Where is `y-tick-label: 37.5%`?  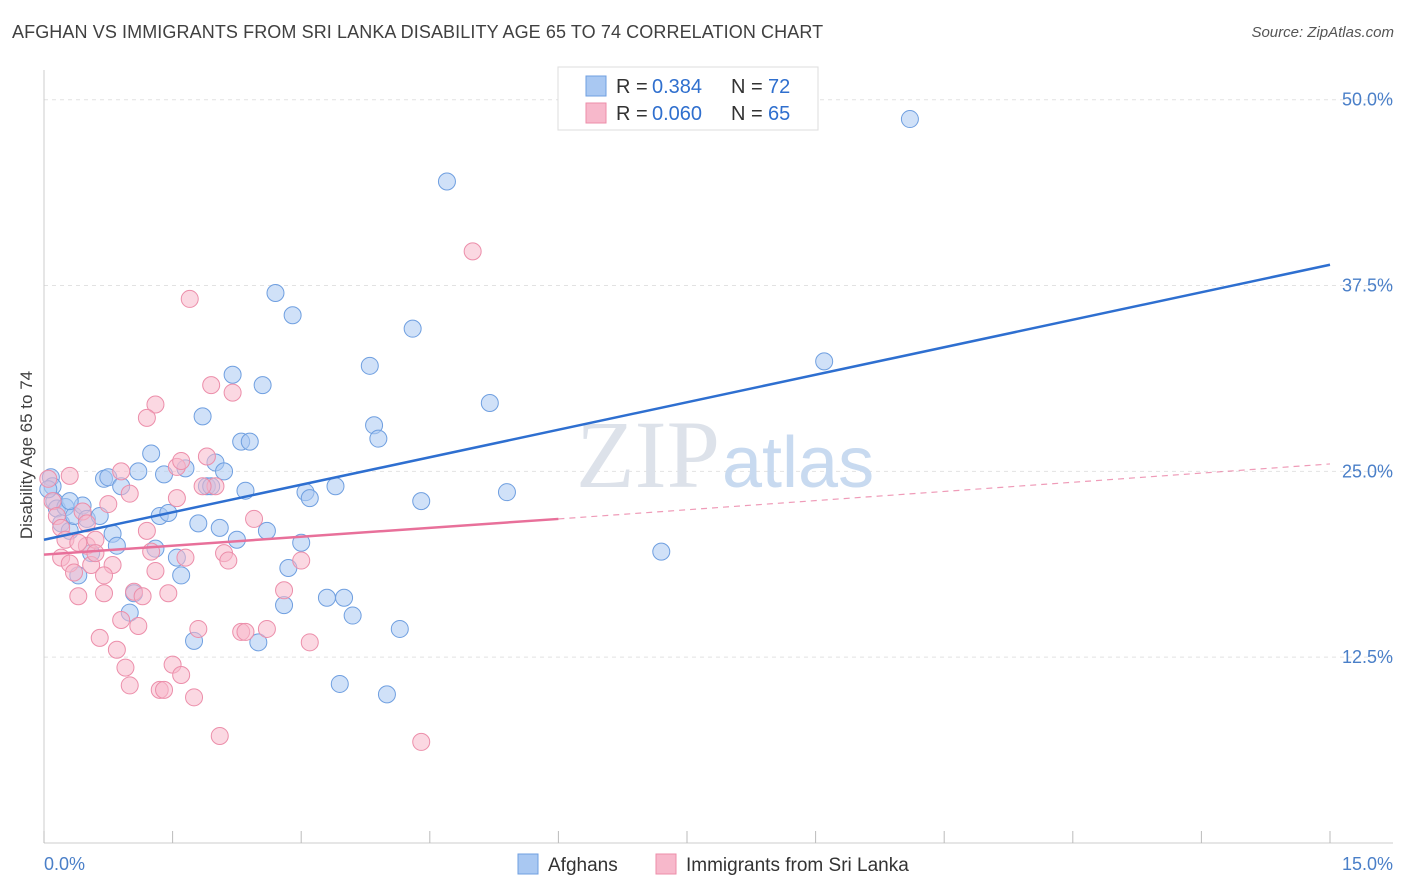 y-tick-label: 37.5% is located at coordinates (1367, 286).